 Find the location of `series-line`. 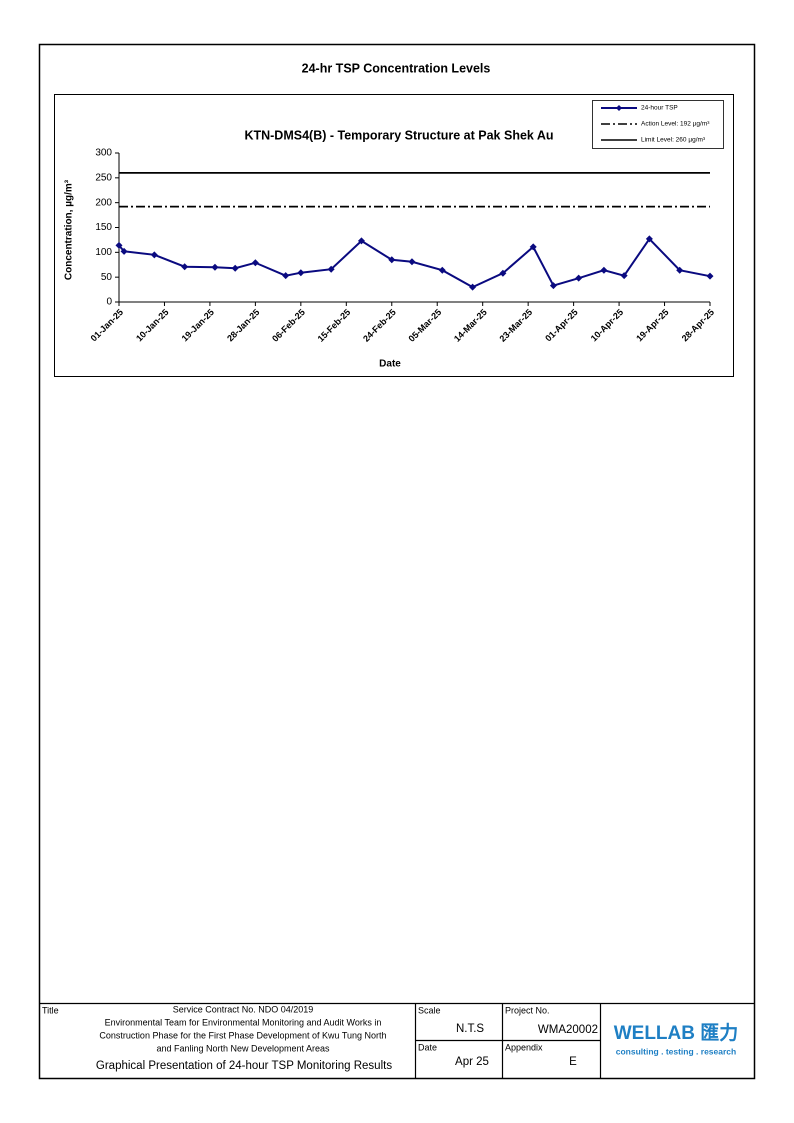

series-line is located at coordinates (414, 263).